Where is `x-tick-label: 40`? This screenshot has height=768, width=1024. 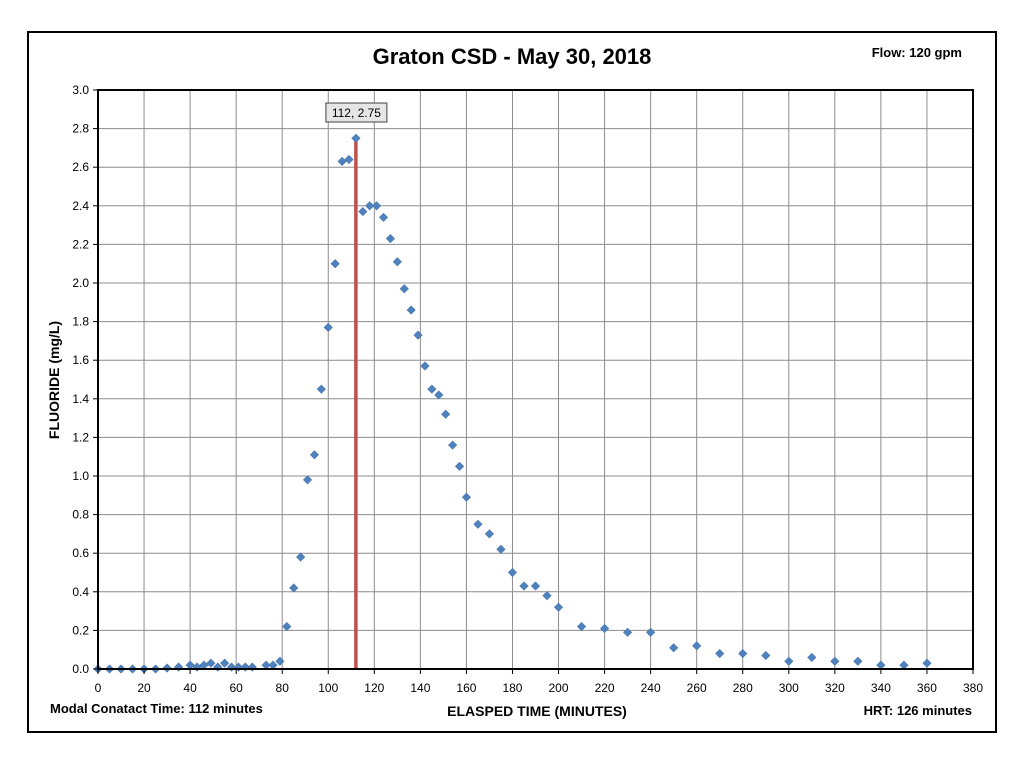
x-tick-label: 40 is located at coordinates (190, 688).